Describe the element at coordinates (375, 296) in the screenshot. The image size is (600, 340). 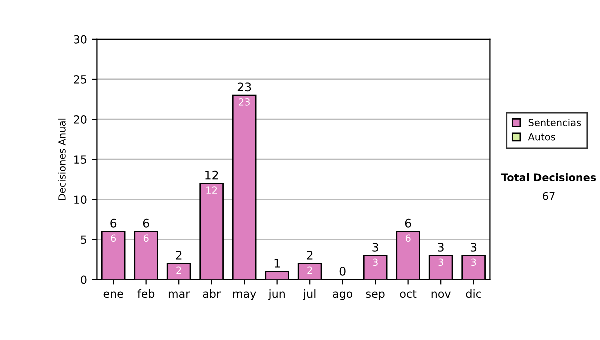
I see `x-tick-label: sep` at that location.